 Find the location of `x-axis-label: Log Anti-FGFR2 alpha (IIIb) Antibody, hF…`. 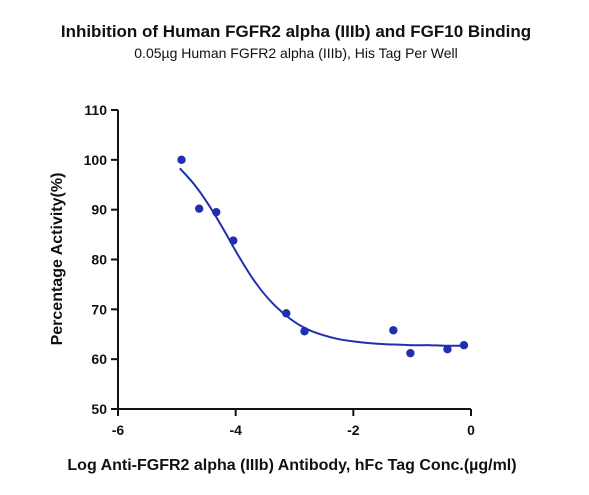

x-axis-label: Log Anti-FGFR2 alpha (IIIb) Antibody, hF… is located at coordinates (291, 465).